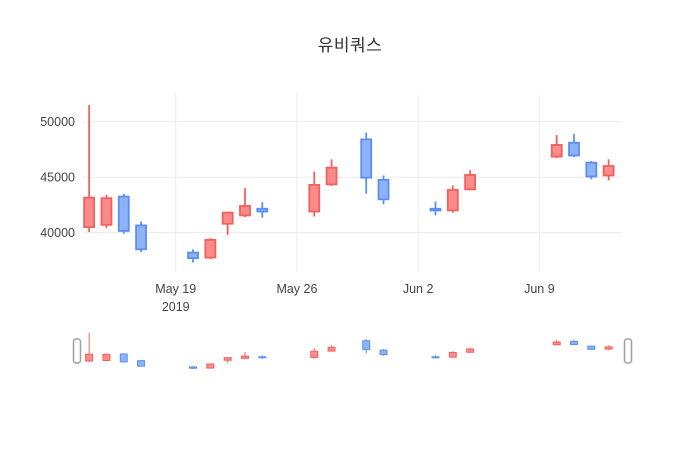  Describe the element at coordinates (350, 45) in the screenshot. I see `chart-title: 유비쿼스` at that location.